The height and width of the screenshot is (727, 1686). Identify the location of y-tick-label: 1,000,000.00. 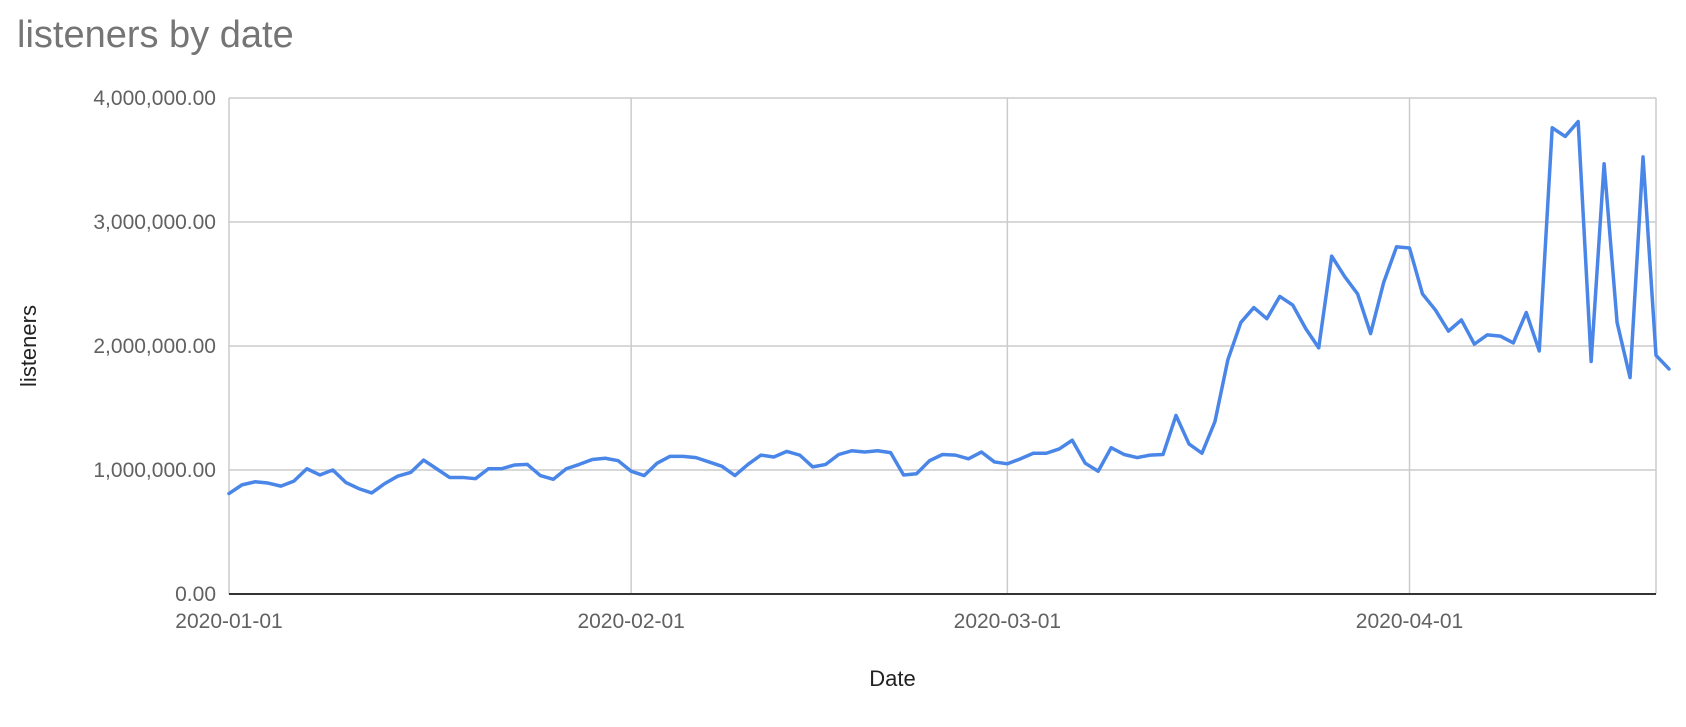
(154, 470).